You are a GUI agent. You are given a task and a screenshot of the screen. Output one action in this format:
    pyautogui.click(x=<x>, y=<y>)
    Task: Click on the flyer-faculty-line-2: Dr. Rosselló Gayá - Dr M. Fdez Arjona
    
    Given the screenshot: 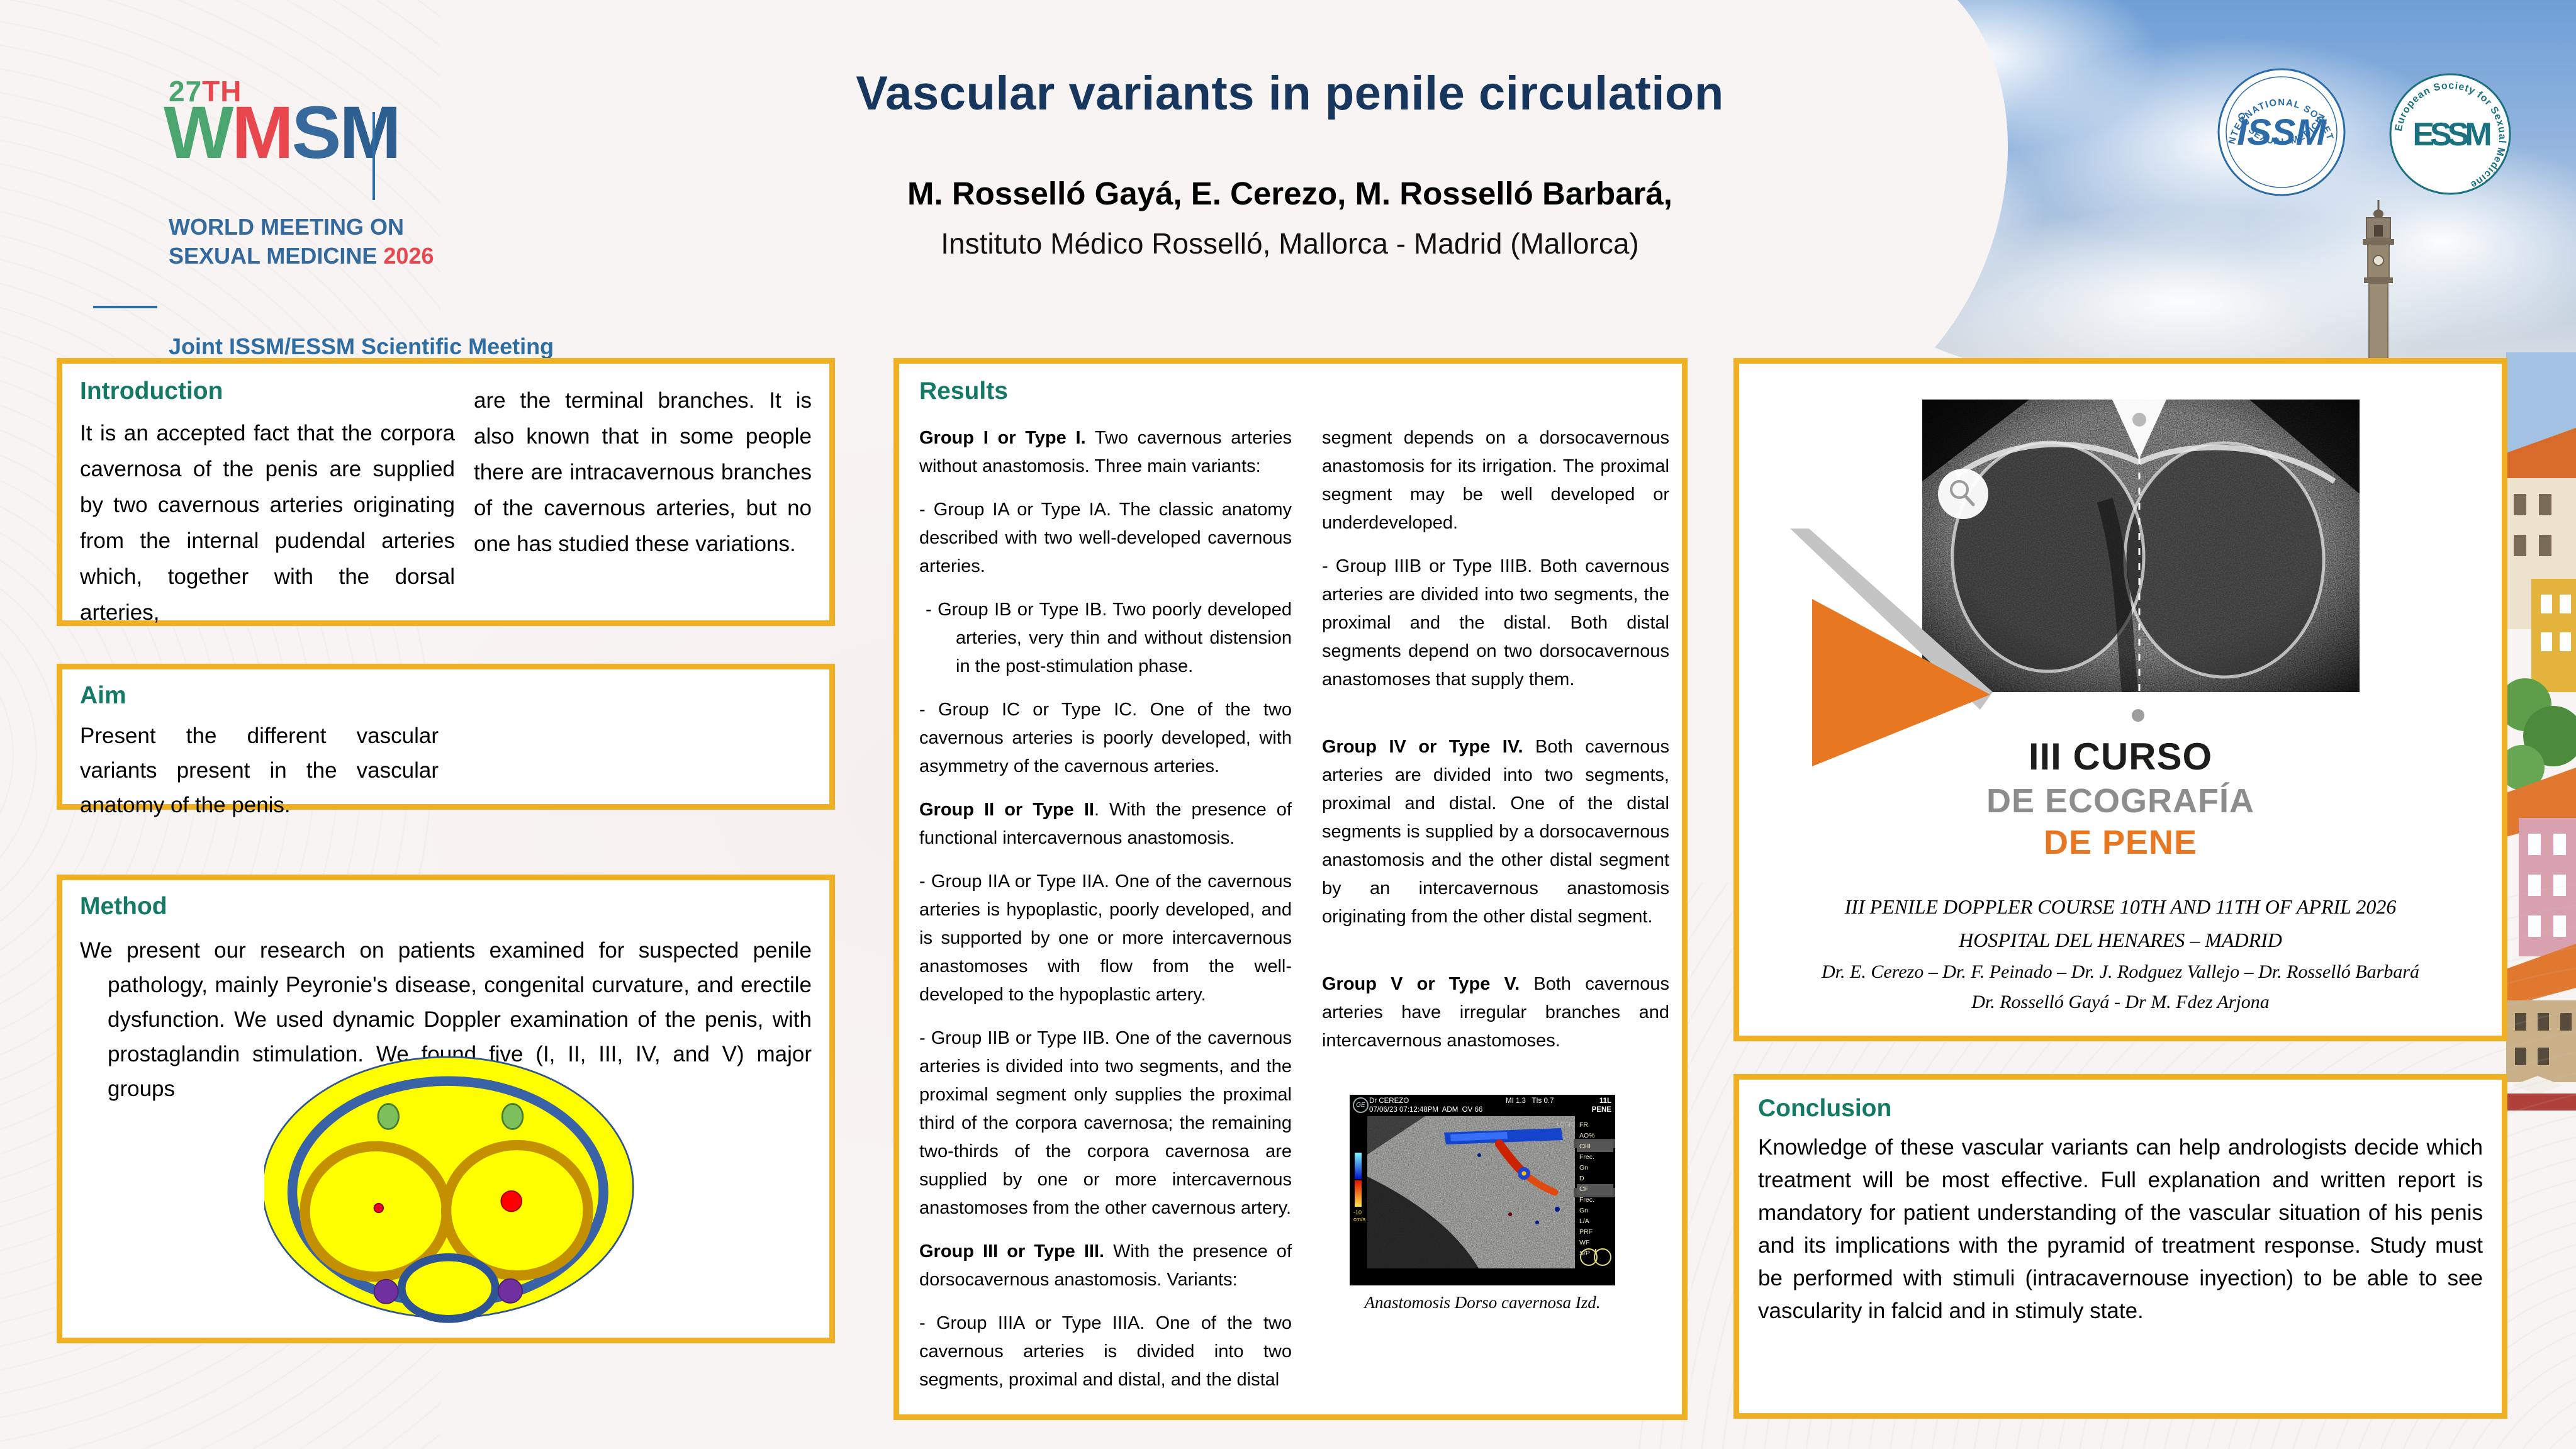 What is the action you would take?
    pyautogui.click(x=2120, y=1002)
    